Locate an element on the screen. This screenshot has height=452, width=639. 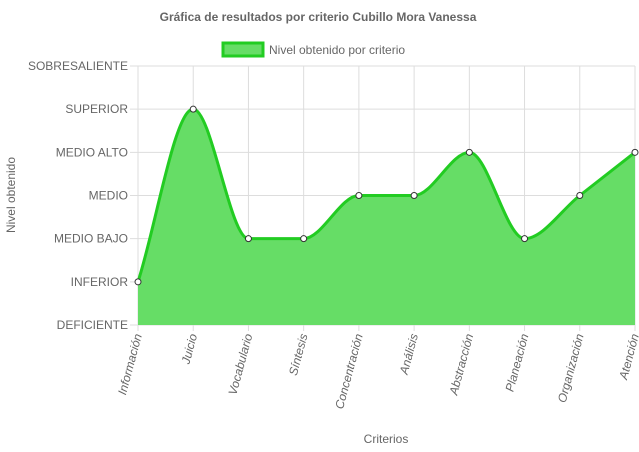
y-tick-medio-bajo: MEDIO BAJO is located at coordinates (91, 239).